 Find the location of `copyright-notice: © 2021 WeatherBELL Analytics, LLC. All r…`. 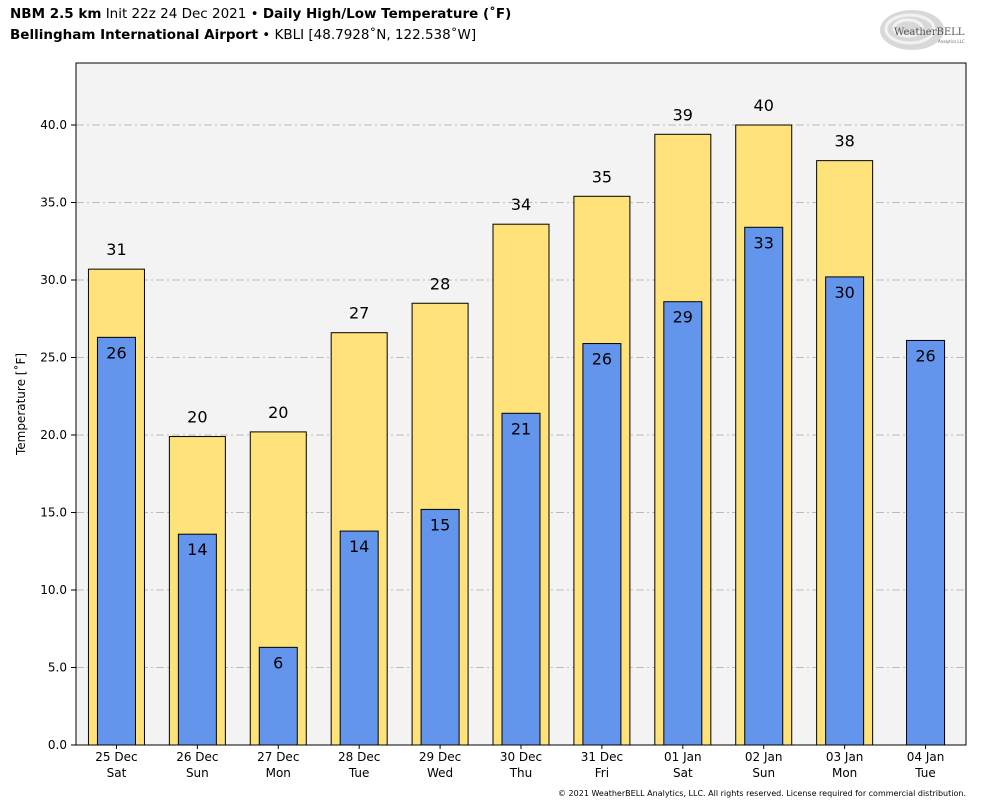

copyright-notice: © 2021 WeatherBELL Analytics, LLC. All r… is located at coordinates (762, 793).